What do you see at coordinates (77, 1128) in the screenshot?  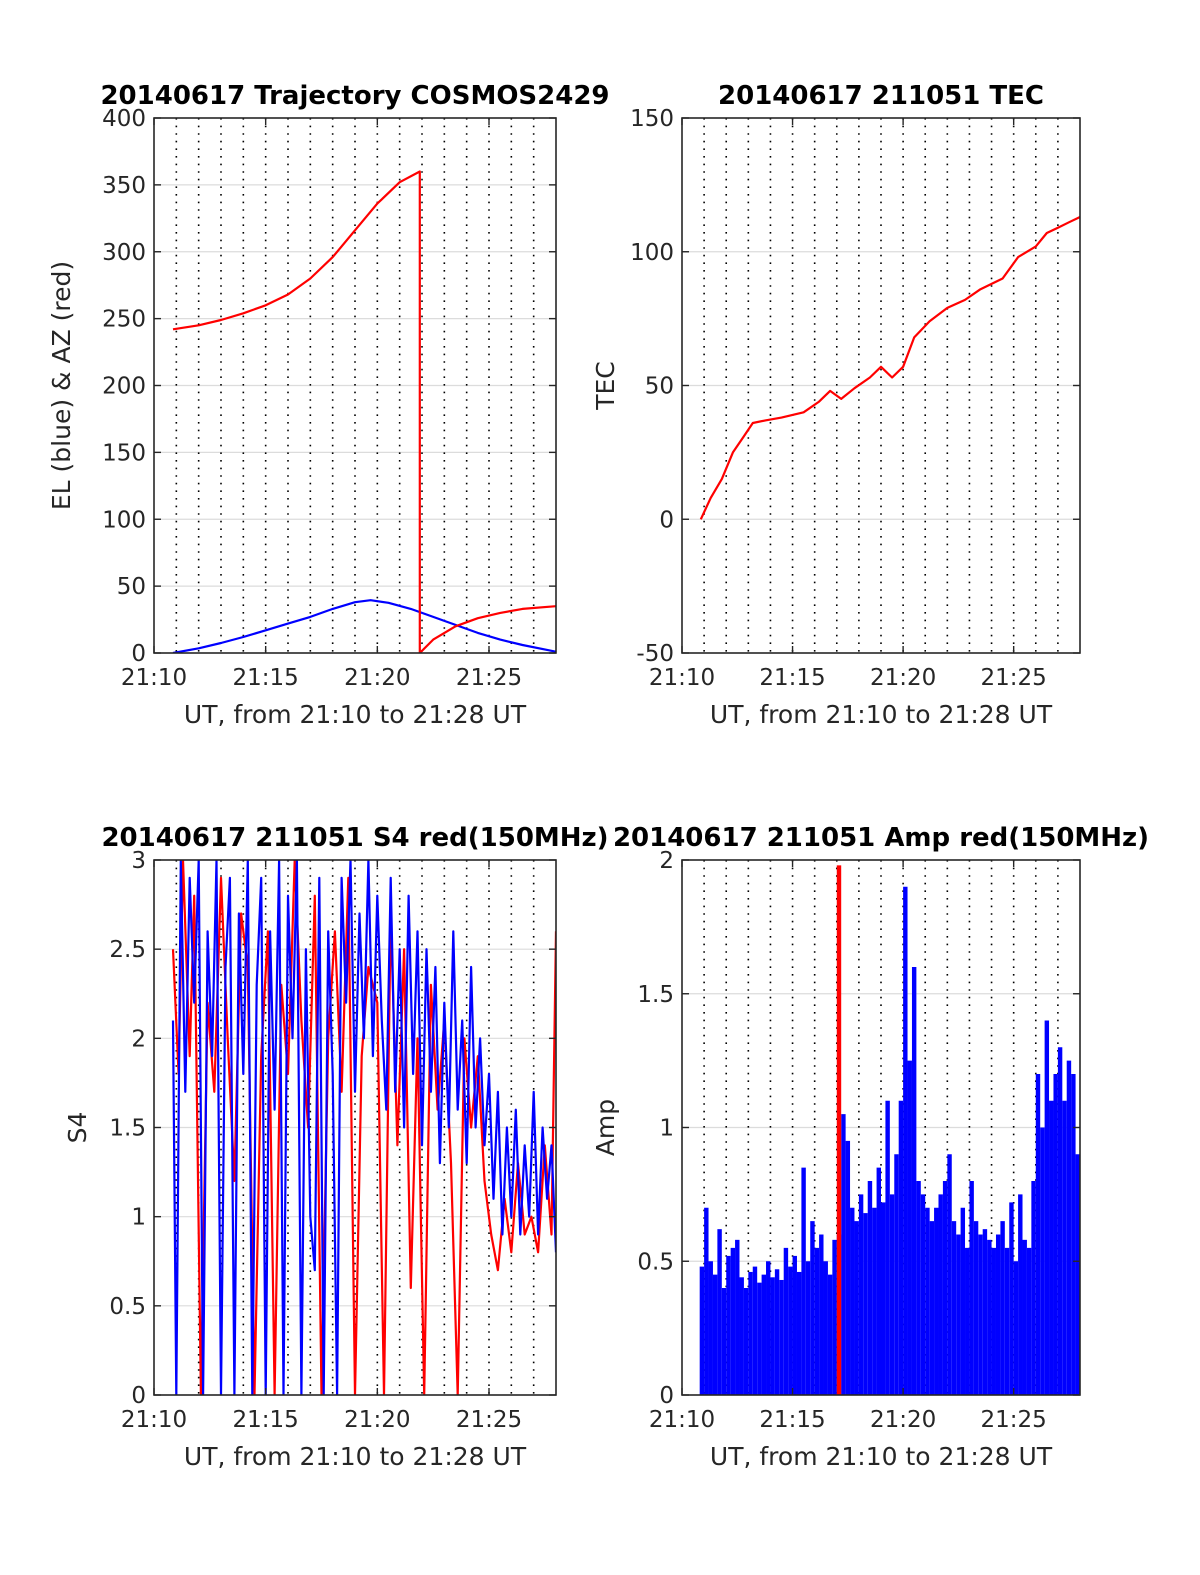 I see `y-axis-label: S4` at bounding box center [77, 1128].